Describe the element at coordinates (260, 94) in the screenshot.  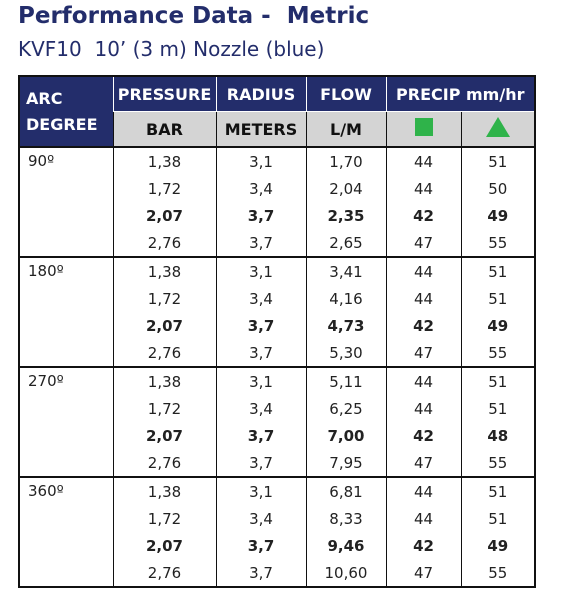
I see `column-header: RADIUS` at that location.